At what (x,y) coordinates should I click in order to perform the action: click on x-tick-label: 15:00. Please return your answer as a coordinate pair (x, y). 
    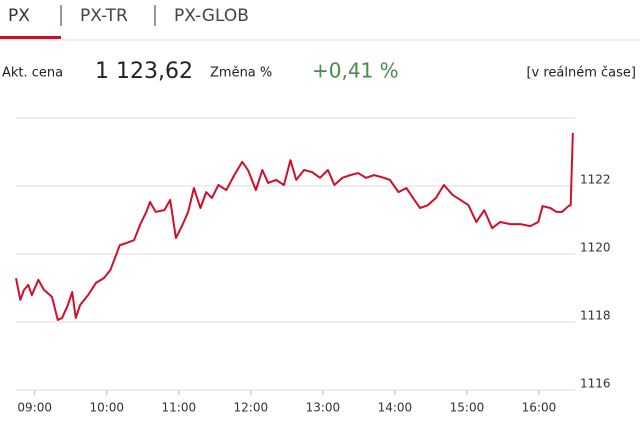
    Looking at the image, I should click on (467, 408).